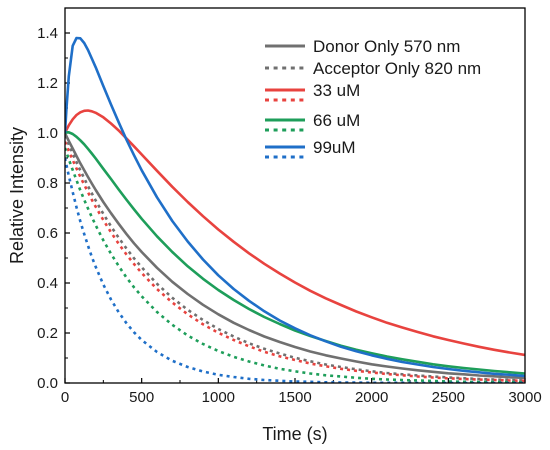 Image resolution: width=550 pixels, height=450 pixels. What do you see at coordinates (336, 120) in the screenshot?
I see `legend-label-4: 66 uM` at bounding box center [336, 120].